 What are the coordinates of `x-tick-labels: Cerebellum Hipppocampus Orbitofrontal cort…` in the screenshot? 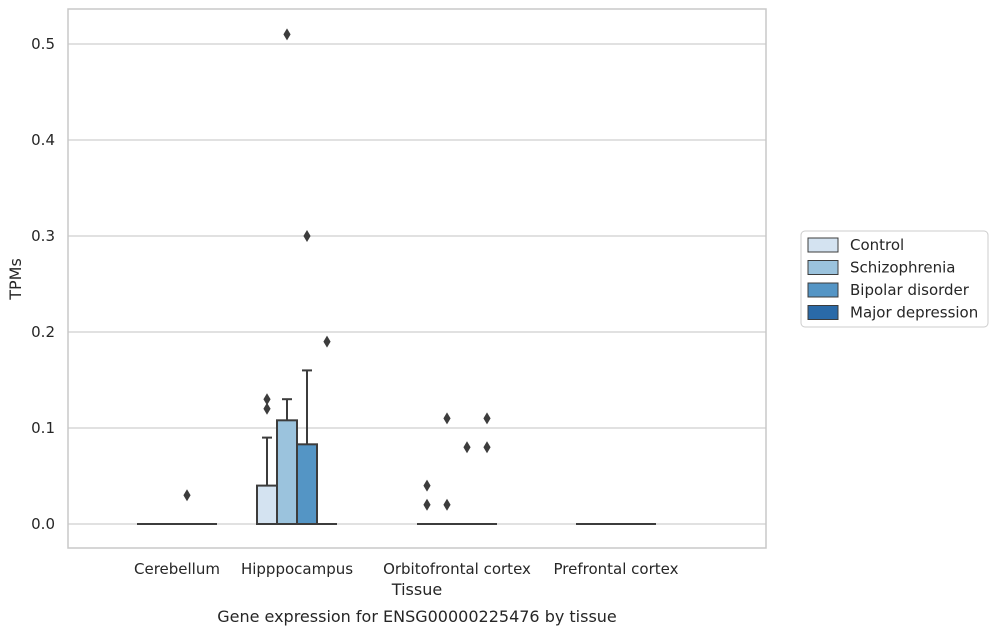 It's located at (406, 569).